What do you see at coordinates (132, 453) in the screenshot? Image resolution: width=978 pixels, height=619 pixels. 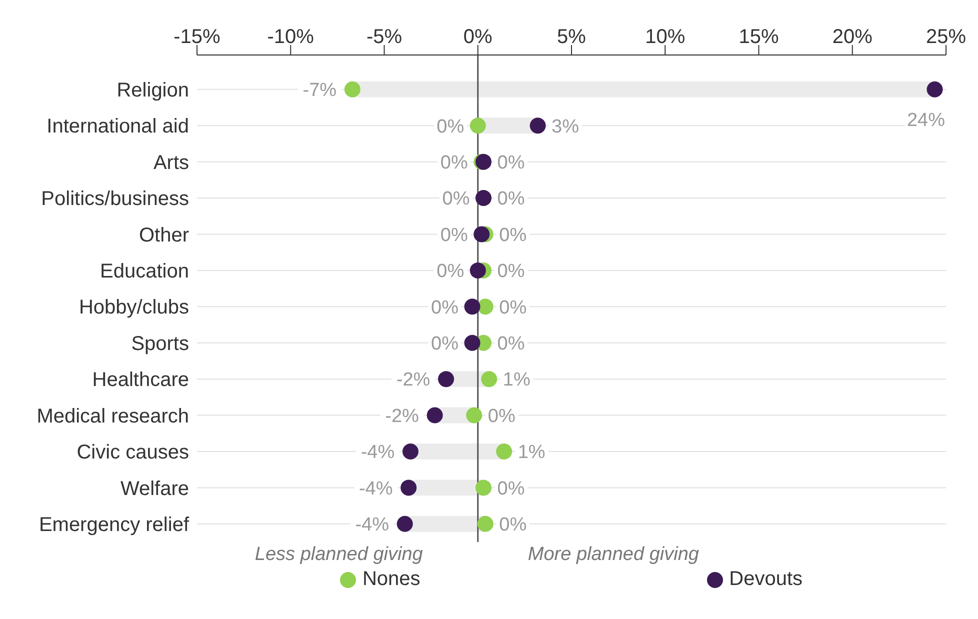 I see `y-tick-label: Civic causes` at bounding box center [132, 453].